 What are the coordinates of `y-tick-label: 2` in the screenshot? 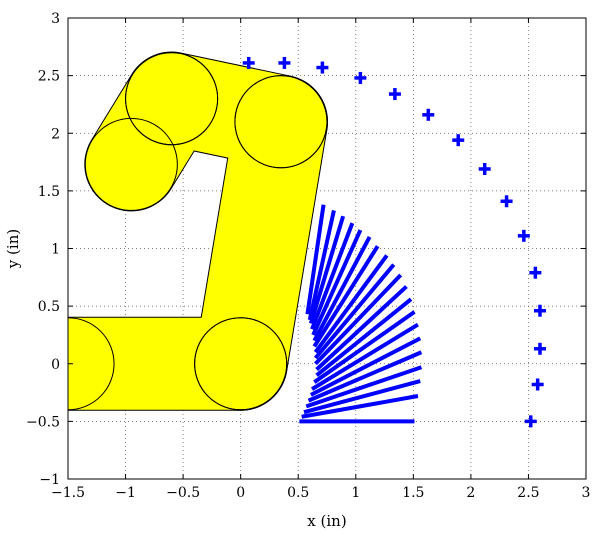 It's located at (55, 134).